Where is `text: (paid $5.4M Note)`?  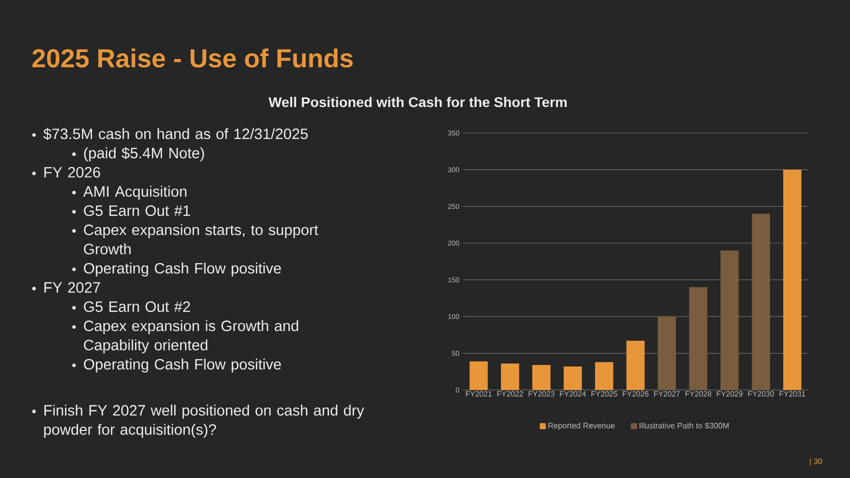 text: (paid $5.4M Note) is located at coordinates (144, 154).